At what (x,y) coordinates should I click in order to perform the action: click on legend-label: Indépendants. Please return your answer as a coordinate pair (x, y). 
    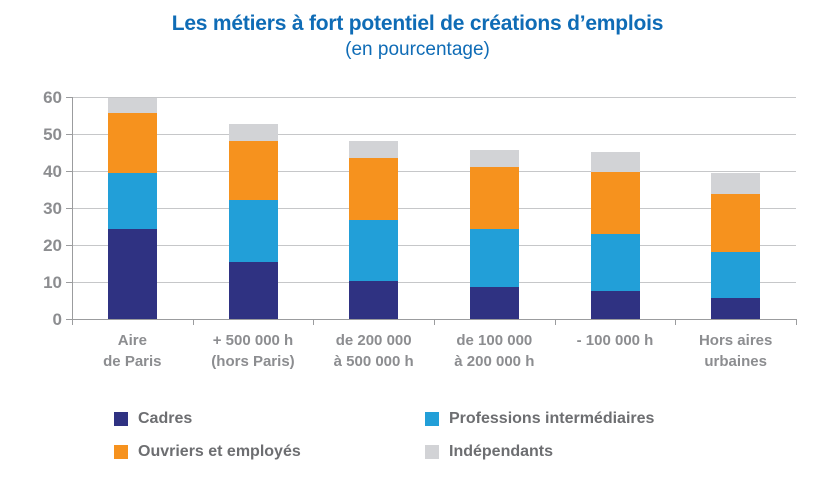
    Looking at the image, I should click on (501, 451).